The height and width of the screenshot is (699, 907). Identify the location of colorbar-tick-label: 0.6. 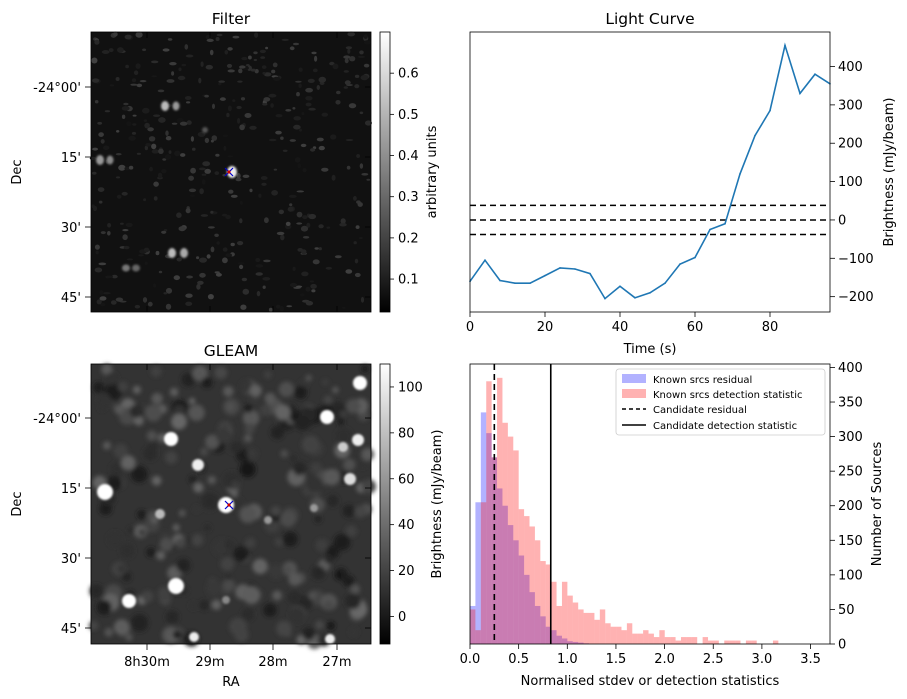
(408, 74).